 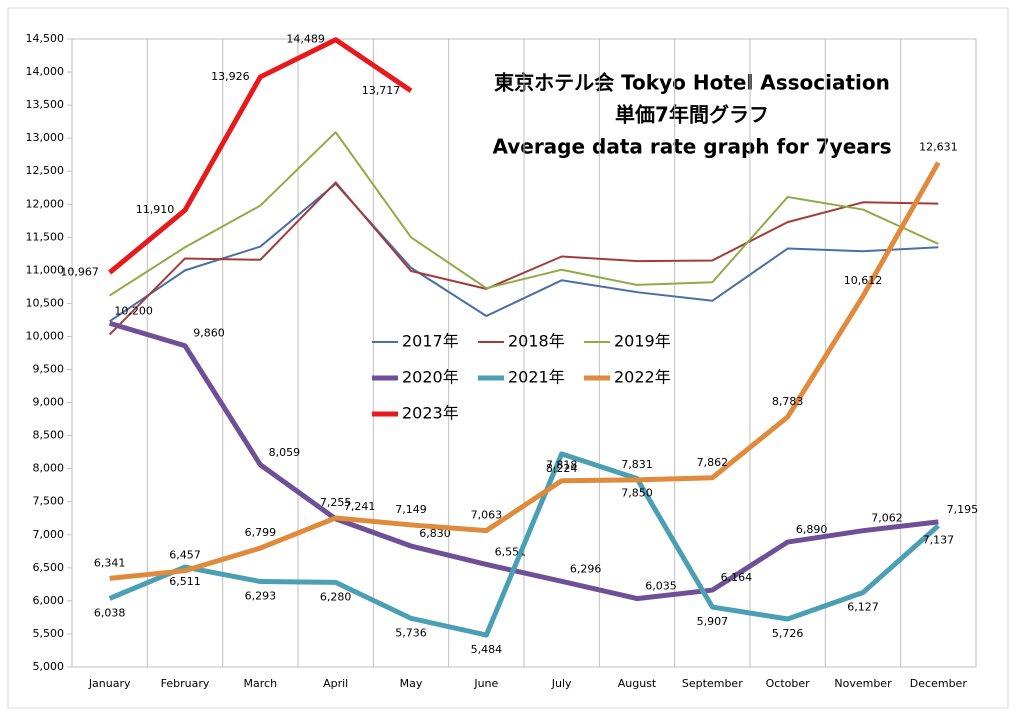 I want to click on data-label: 7,137, so click(x=939, y=540).